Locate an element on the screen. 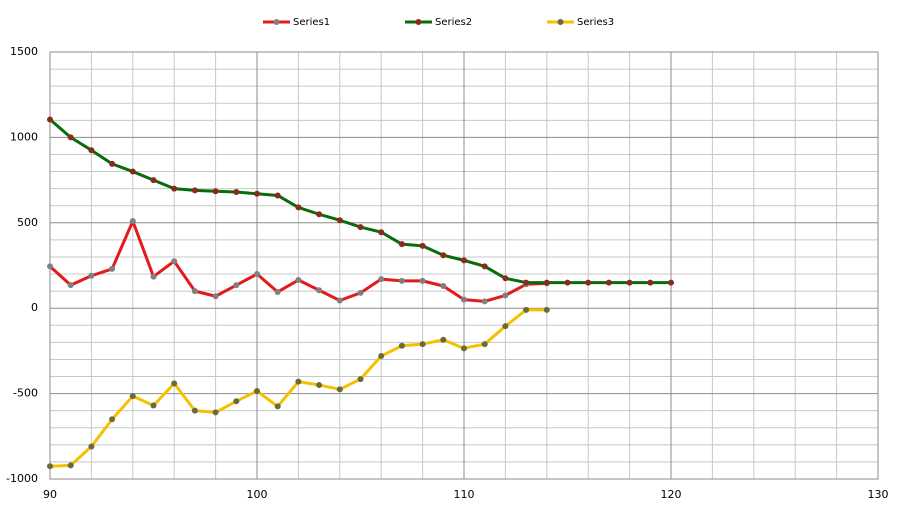 This screenshot has height=515, width=914. y-tick-label: 0 is located at coordinates (34, 307).